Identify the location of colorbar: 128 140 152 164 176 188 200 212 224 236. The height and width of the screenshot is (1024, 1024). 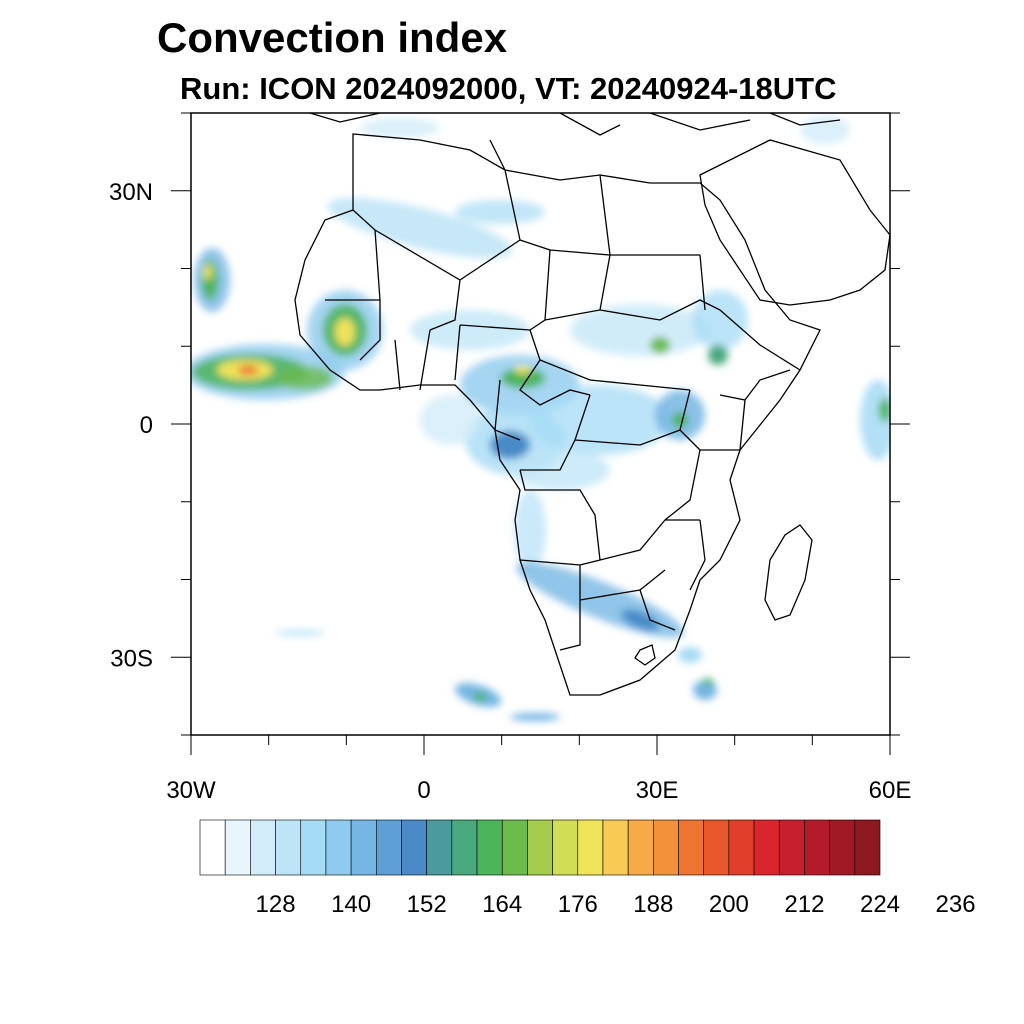
(587, 868).